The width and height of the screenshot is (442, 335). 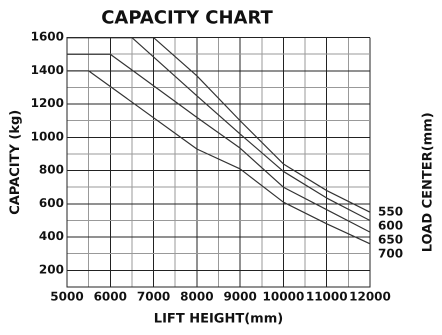 What do you see at coordinates (391, 211) in the screenshot?
I see `series-label: 550` at bounding box center [391, 211].